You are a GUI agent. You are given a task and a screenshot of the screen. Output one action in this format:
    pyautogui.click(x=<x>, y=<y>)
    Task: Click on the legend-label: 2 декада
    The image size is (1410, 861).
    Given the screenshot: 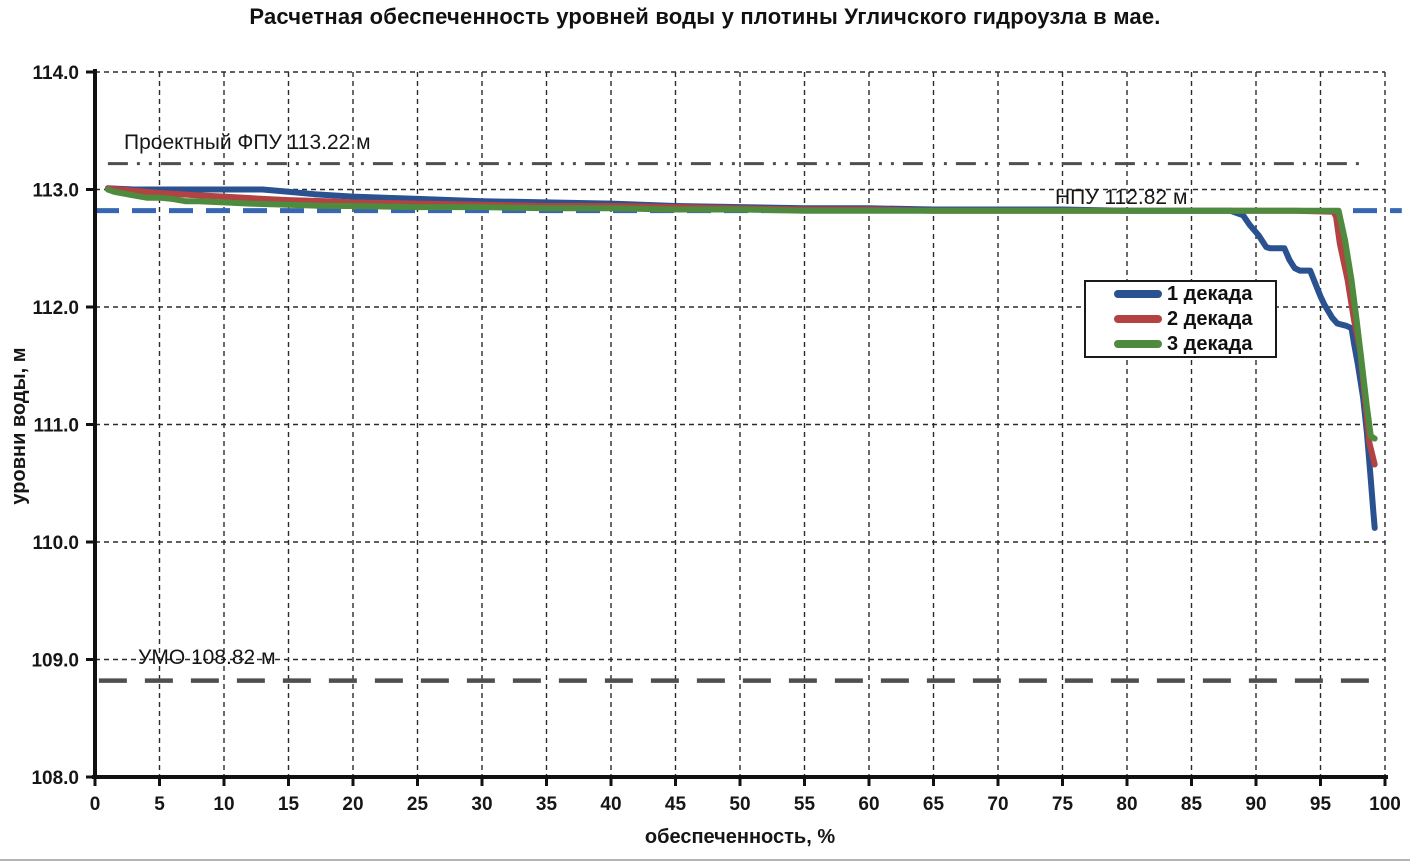 What is the action you would take?
    pyautogui.click(x=1210, y=319)
    